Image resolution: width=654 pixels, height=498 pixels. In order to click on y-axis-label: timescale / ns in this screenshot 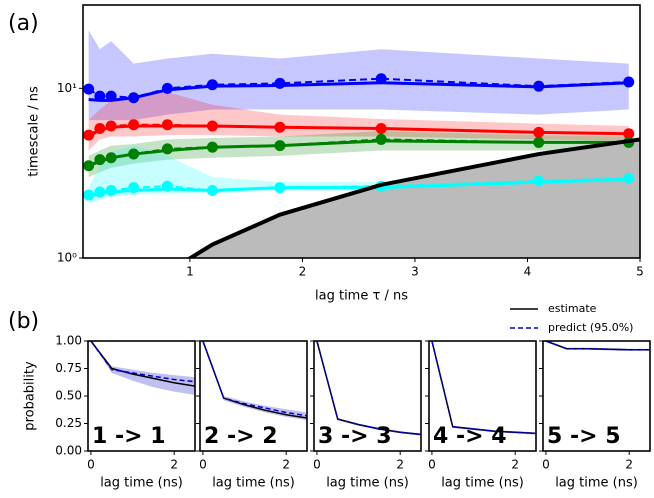, I will do `click(34, 131)`.